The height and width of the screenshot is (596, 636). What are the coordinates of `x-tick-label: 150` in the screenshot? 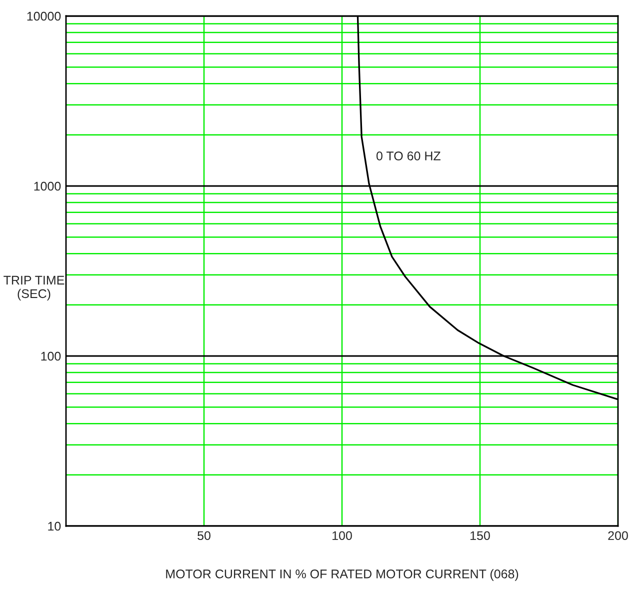 It's located at (480, 535).